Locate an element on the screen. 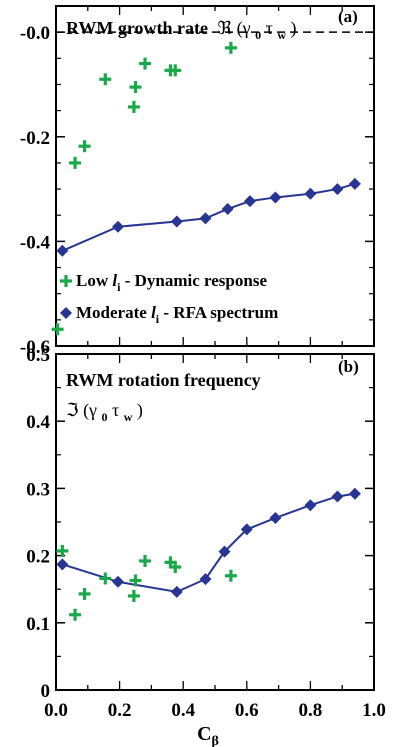 The image size is (401, 747). panel-a-title-subw: w is located at coordinates (281, 35).